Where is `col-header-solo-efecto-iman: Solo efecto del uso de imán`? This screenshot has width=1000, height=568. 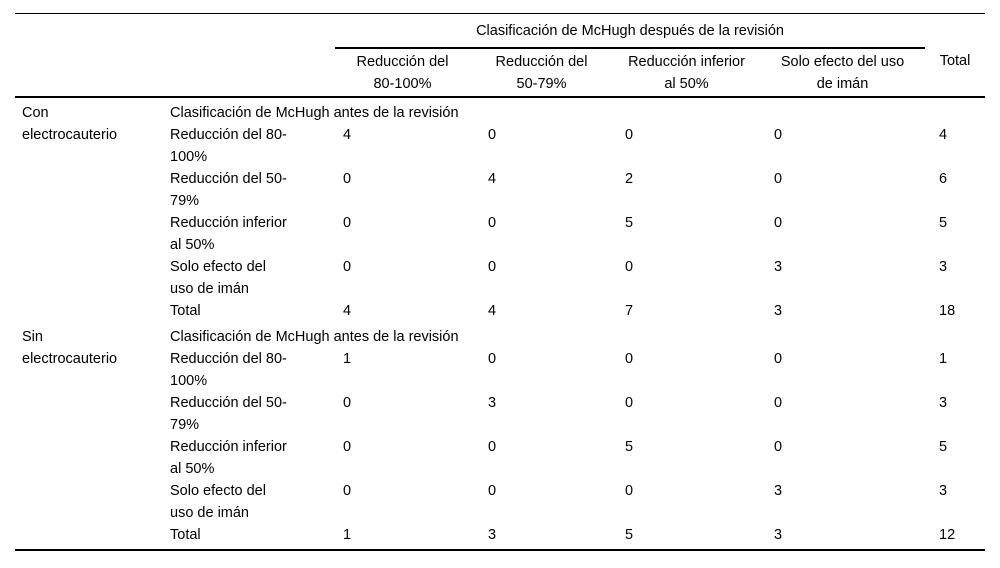 col-header-solo-efecto-iman: Solo efecto del uso de imán is located at coordinates (843, 73).